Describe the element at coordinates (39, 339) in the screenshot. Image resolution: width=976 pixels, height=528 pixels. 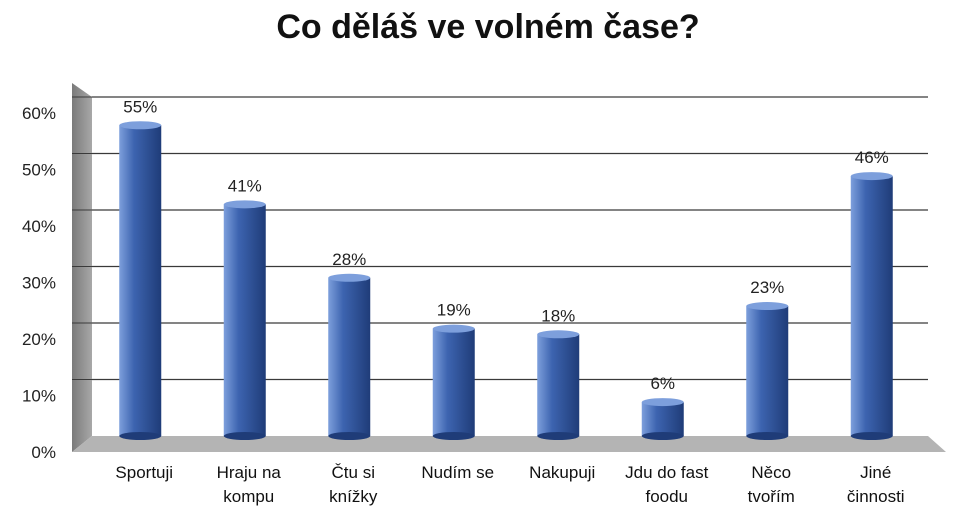
I see `y-tick-label: 20%` at that location.